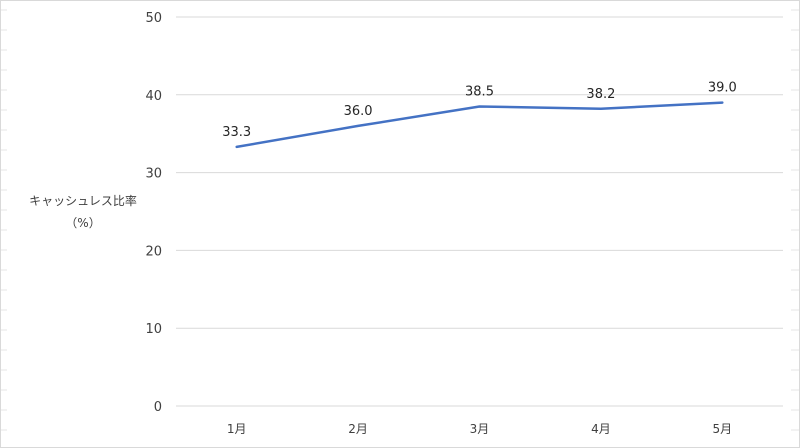 The image size is (800, 448). Describe the element at coordinates (153, 251) in the screenshot. I see `y-tick-label: 20` at that location.